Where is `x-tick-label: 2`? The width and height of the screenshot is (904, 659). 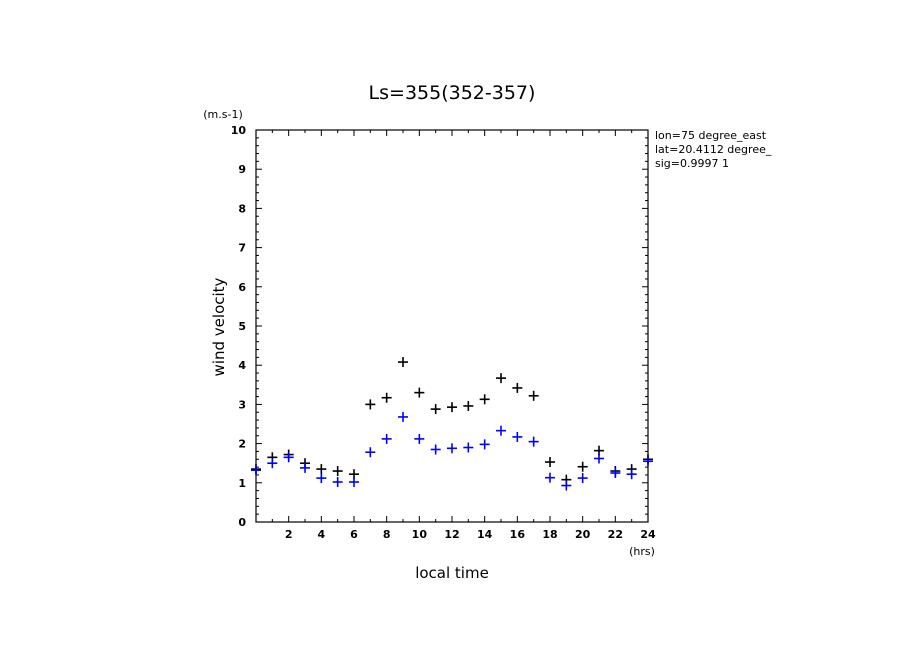 x-tick-label: 2 is located at coordinates (289, 534).